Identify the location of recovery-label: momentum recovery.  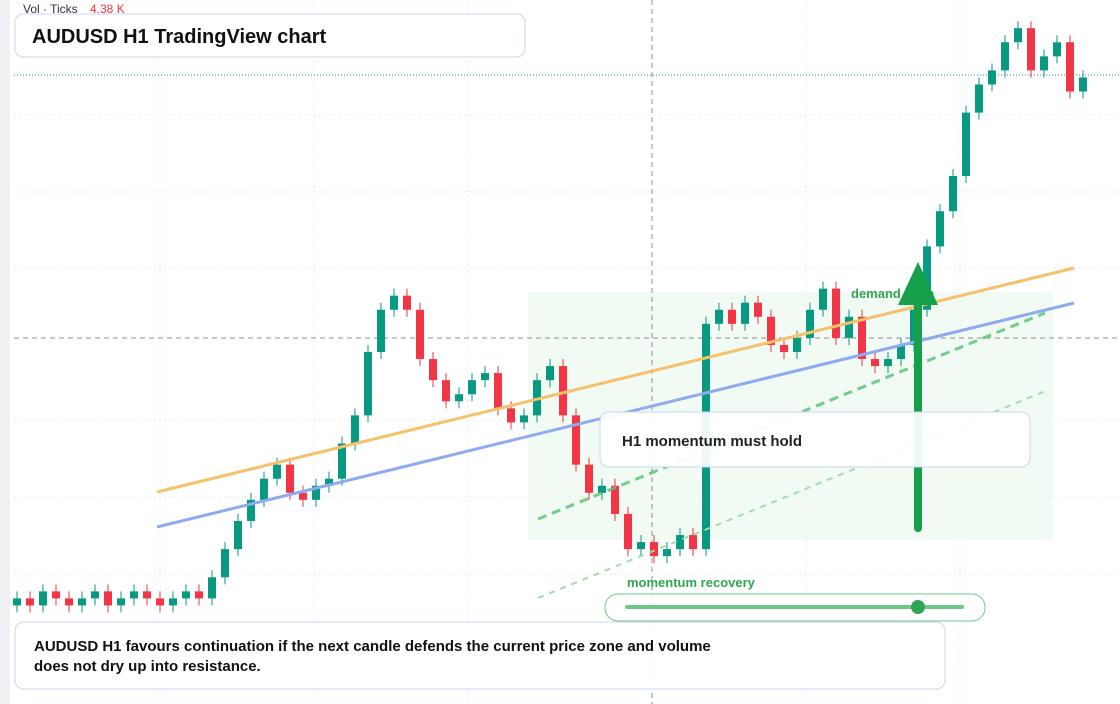
(691, 582).